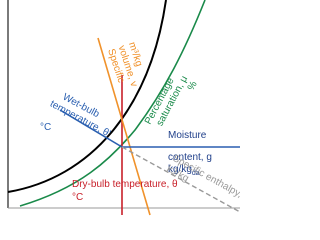  I want to click on specific-volume-line, so click(124, 126).